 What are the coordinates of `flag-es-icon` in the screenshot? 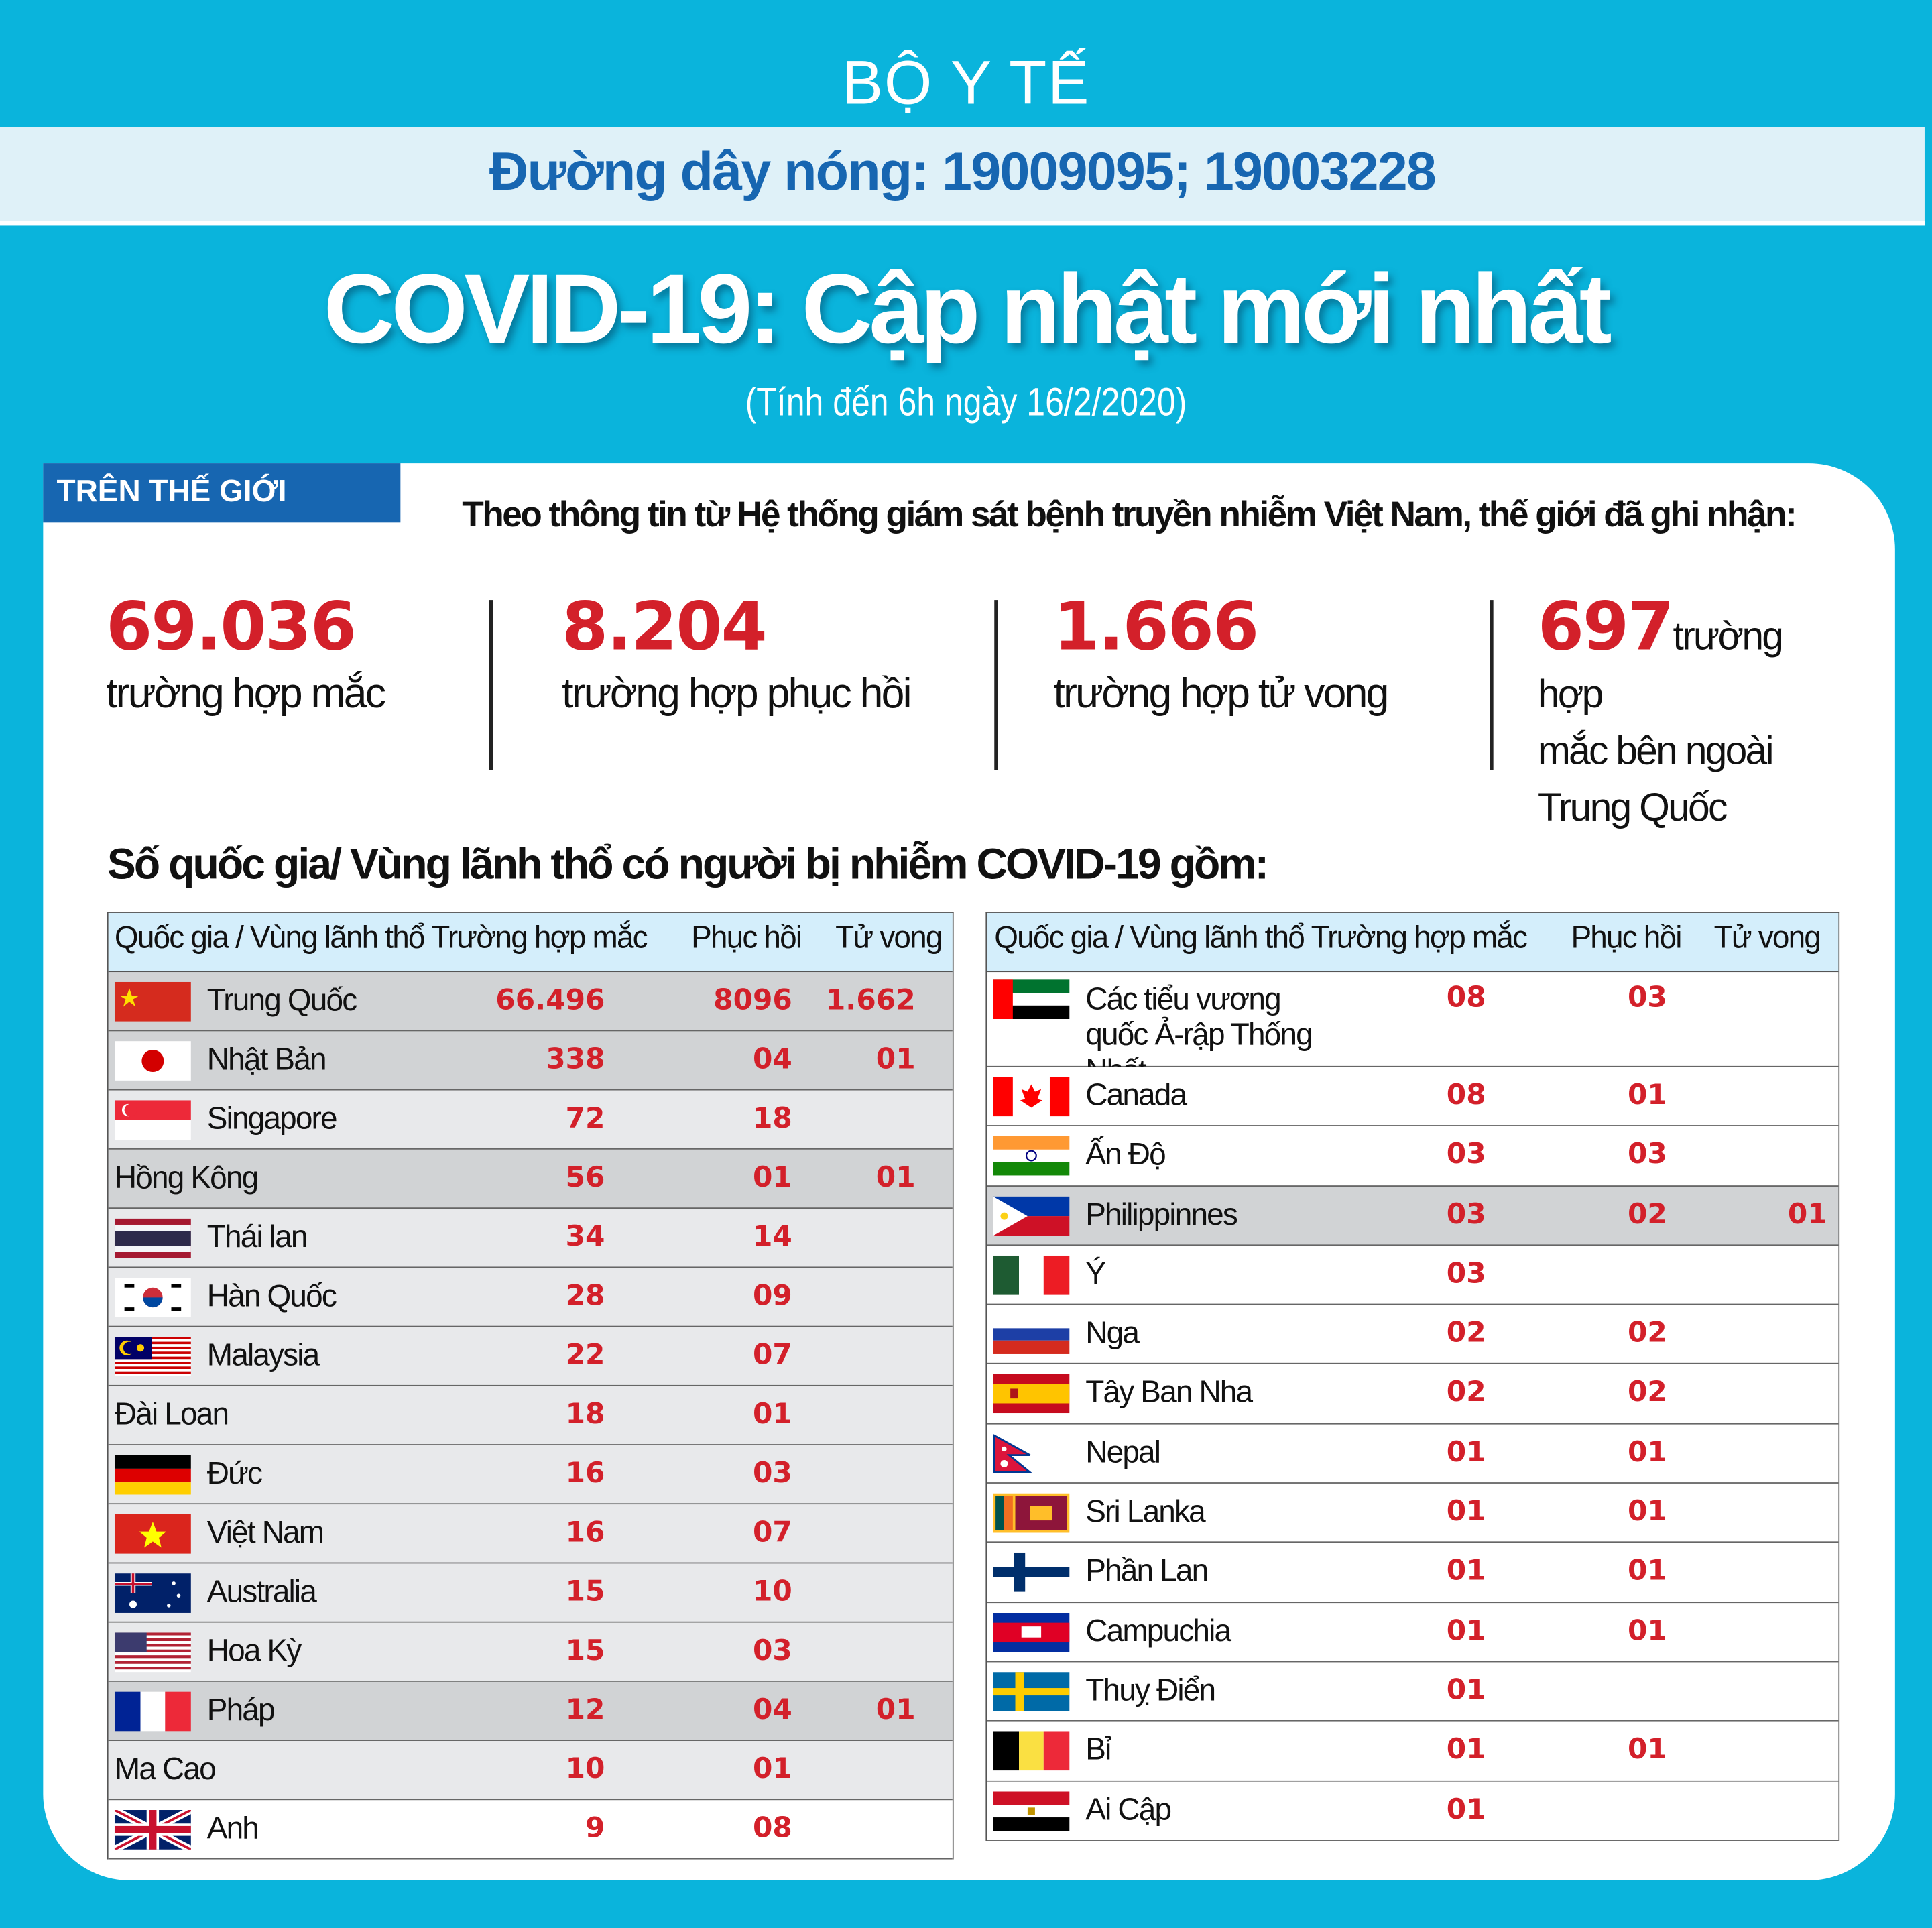 It's located at (1031, 1397).